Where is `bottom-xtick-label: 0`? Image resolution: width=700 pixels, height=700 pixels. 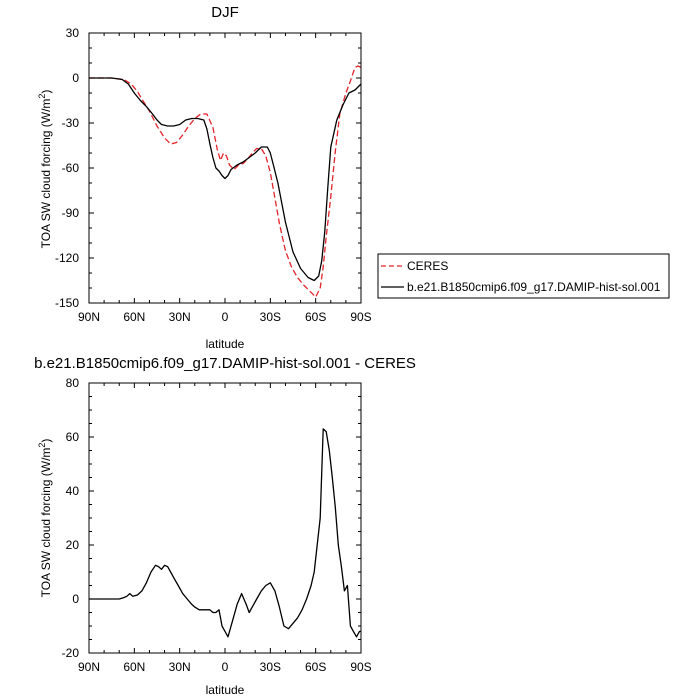
bottom-xtick-label: 0 is located at coordinates (225, 667).